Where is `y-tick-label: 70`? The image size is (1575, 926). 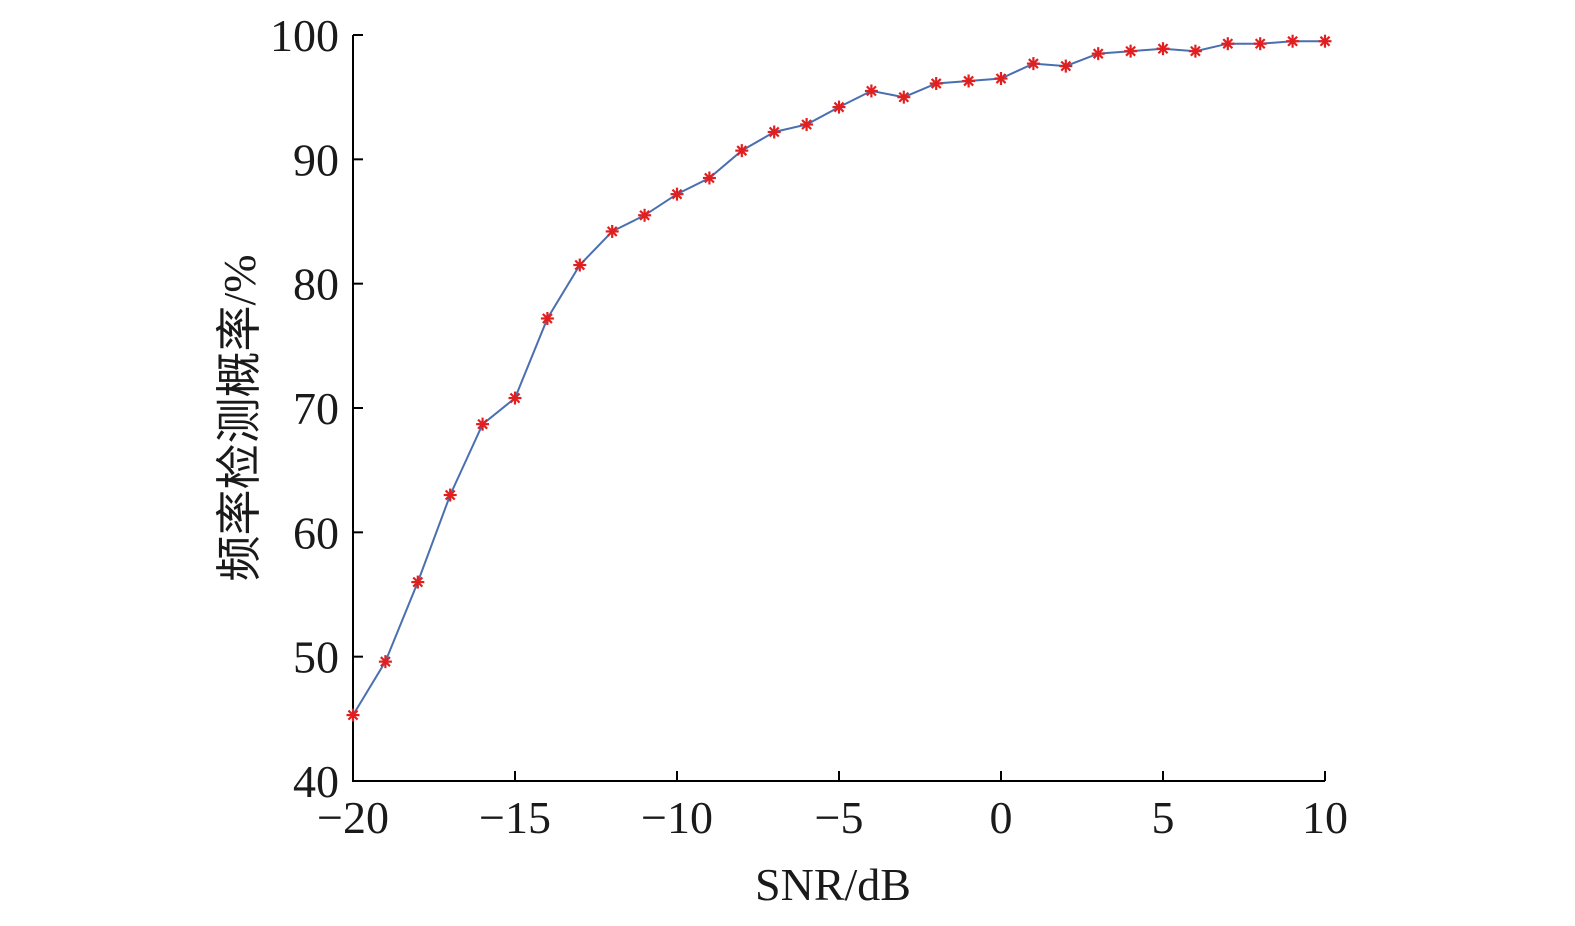
y-tick-label: 70 is located at coordinates (316, 408).